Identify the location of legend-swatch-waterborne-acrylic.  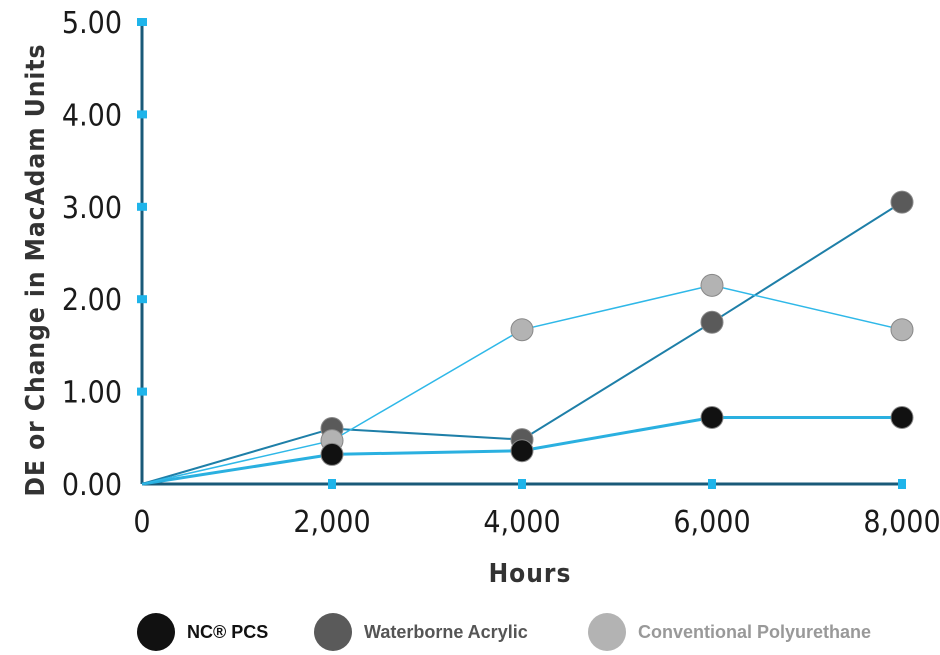
(333, 632).